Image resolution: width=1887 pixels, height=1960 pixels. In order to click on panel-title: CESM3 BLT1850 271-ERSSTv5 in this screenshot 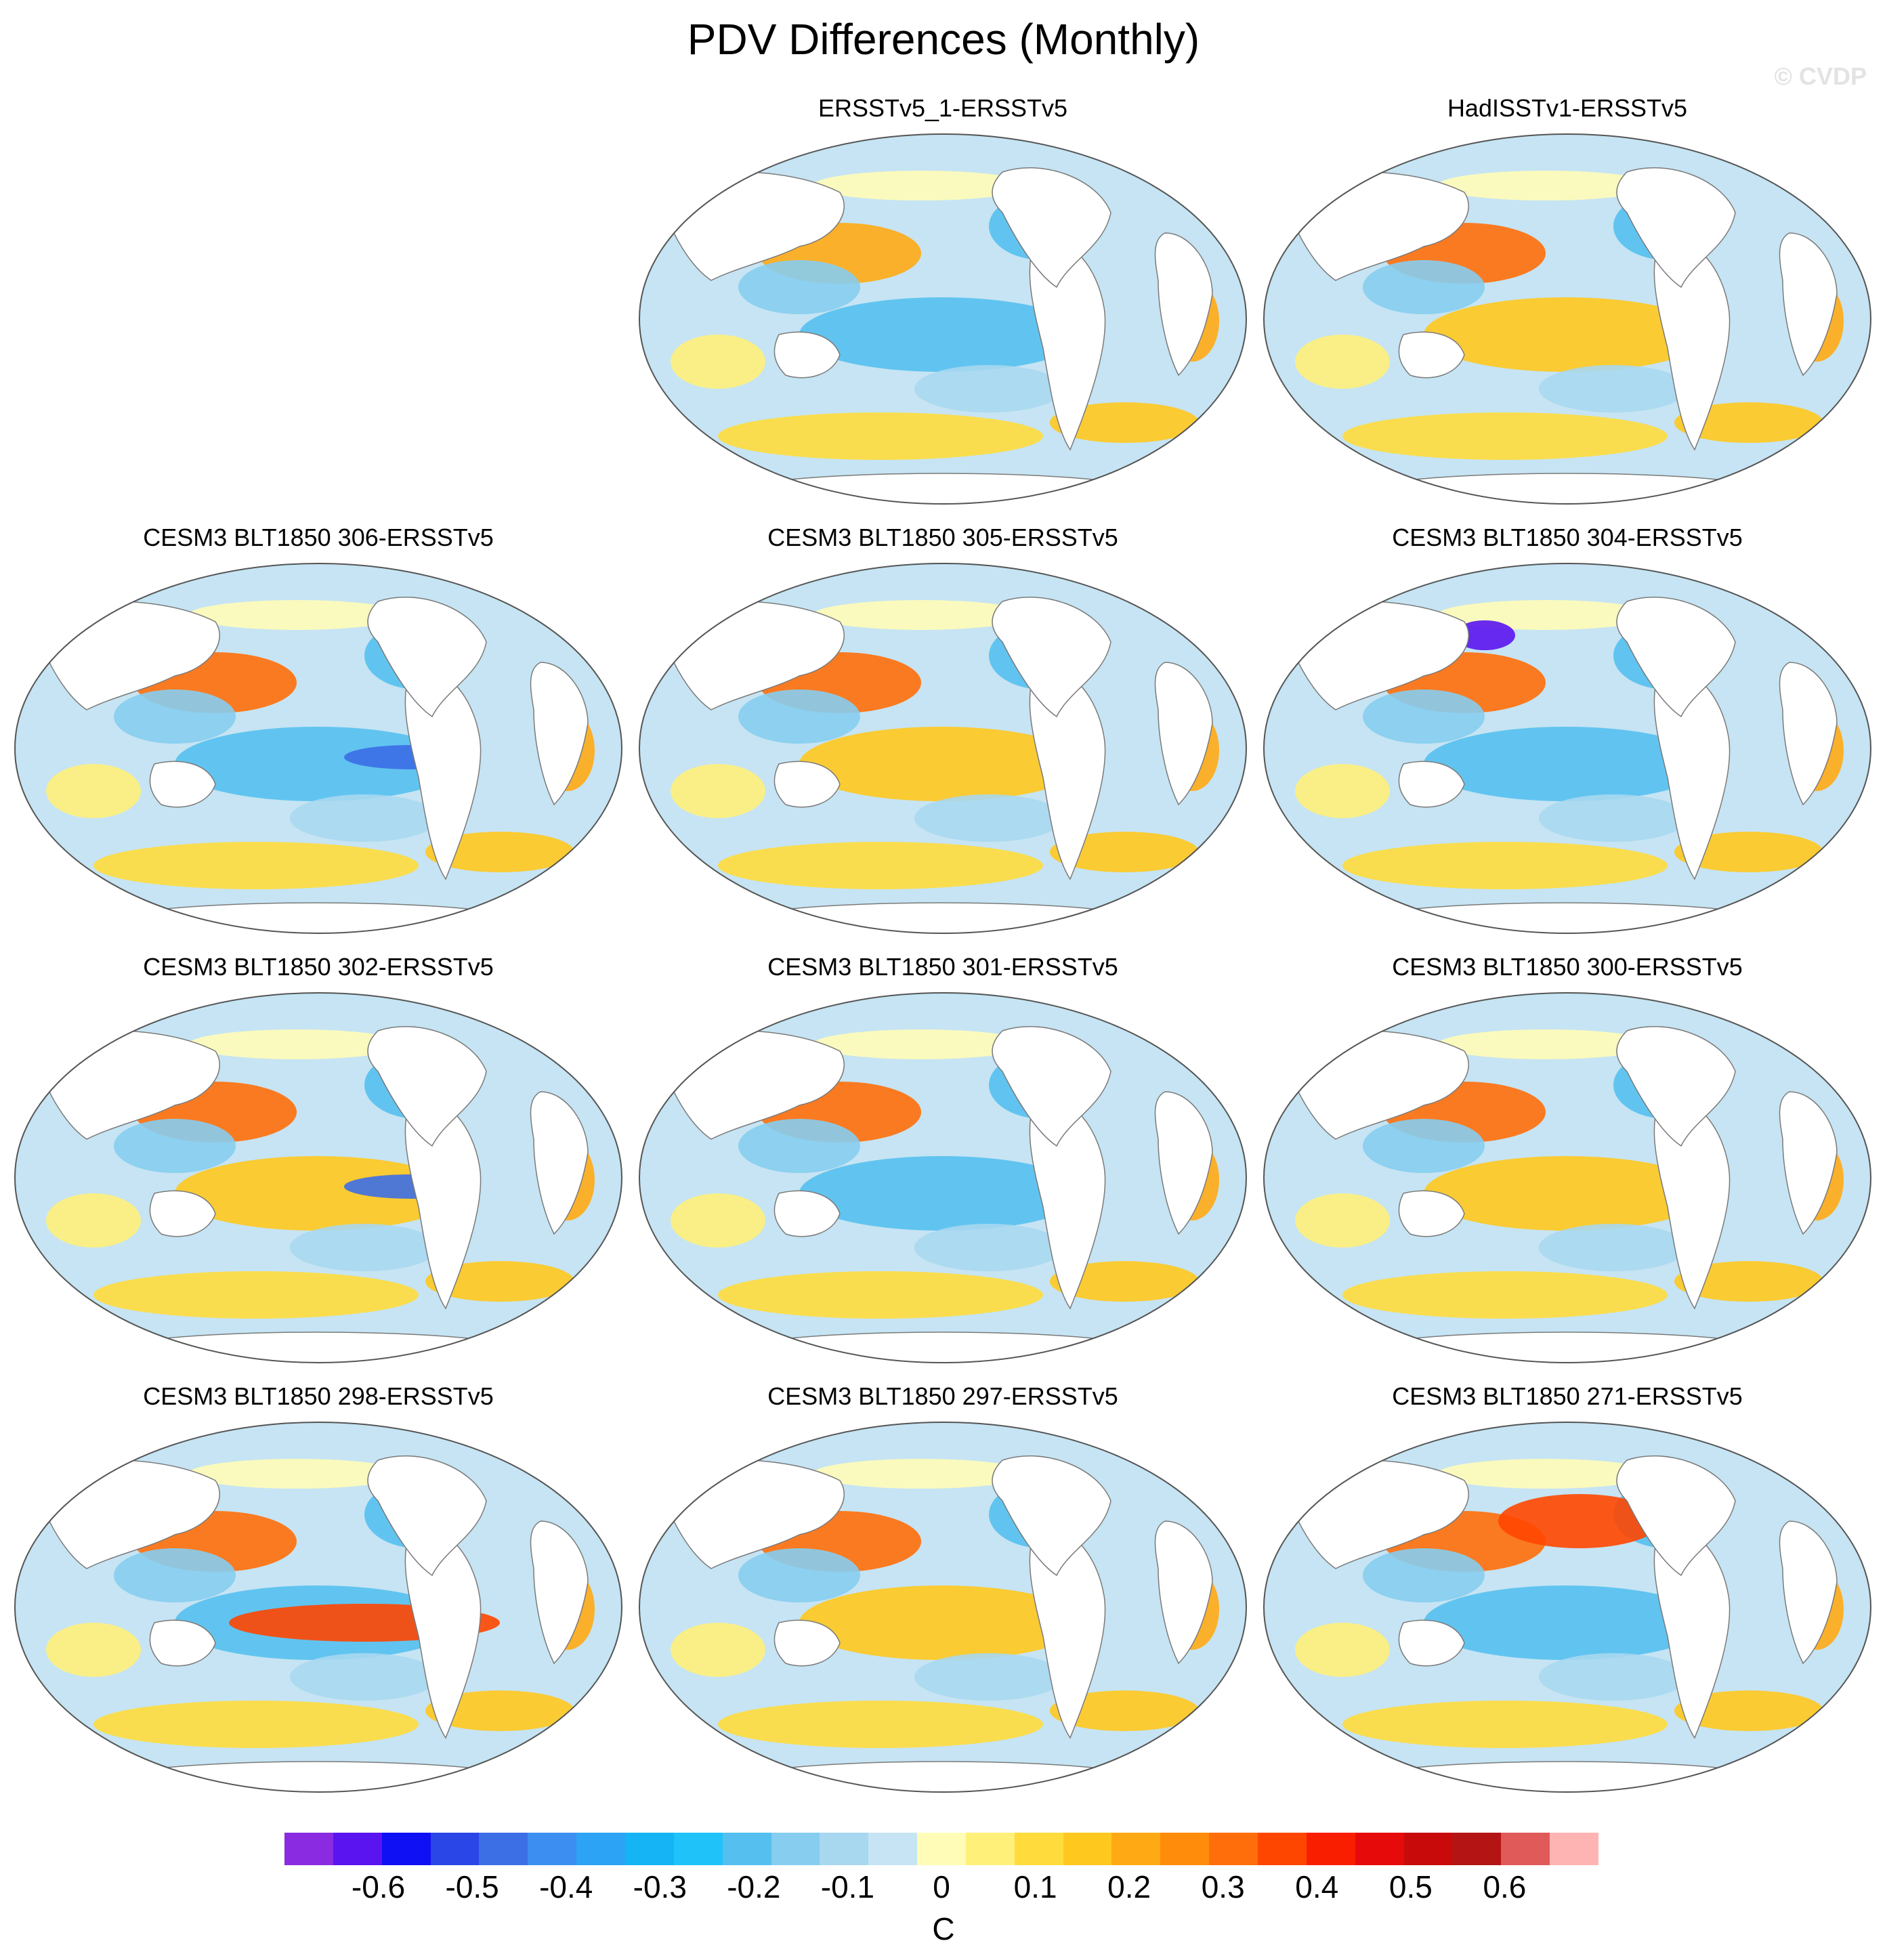, I will do `click(1568, 1396)`.